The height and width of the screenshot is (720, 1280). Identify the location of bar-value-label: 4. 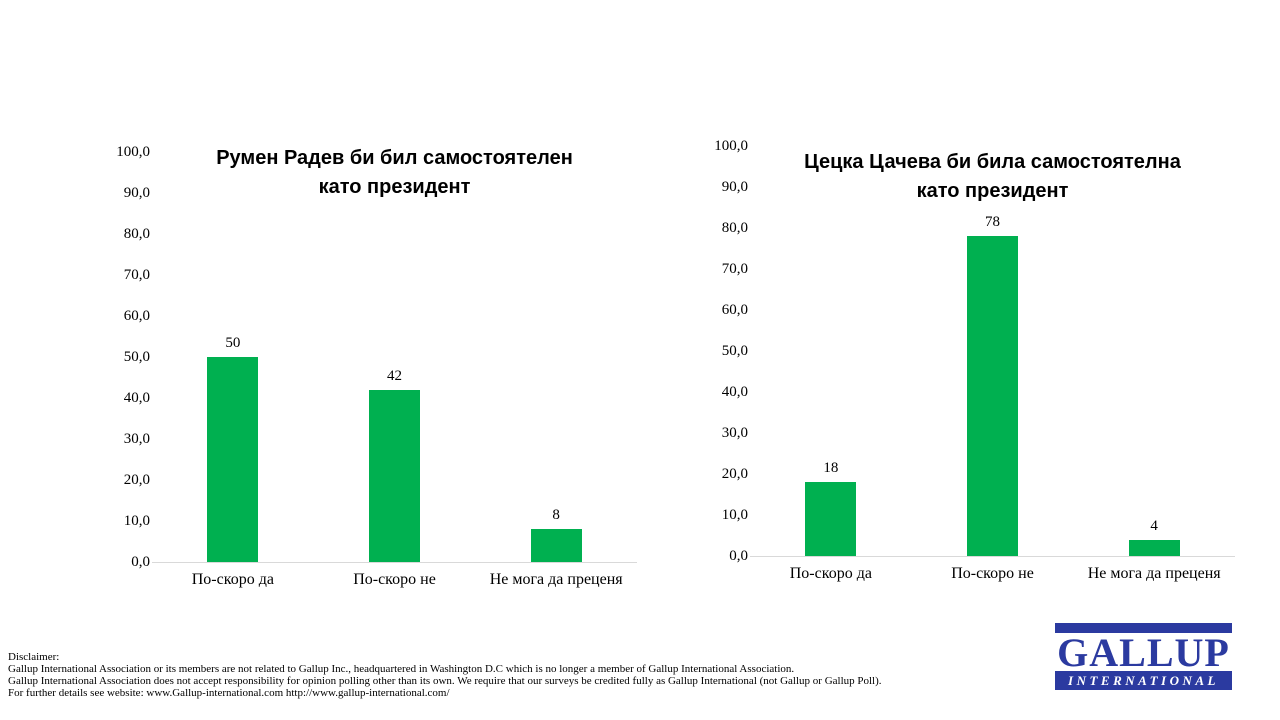
(1154, 525).